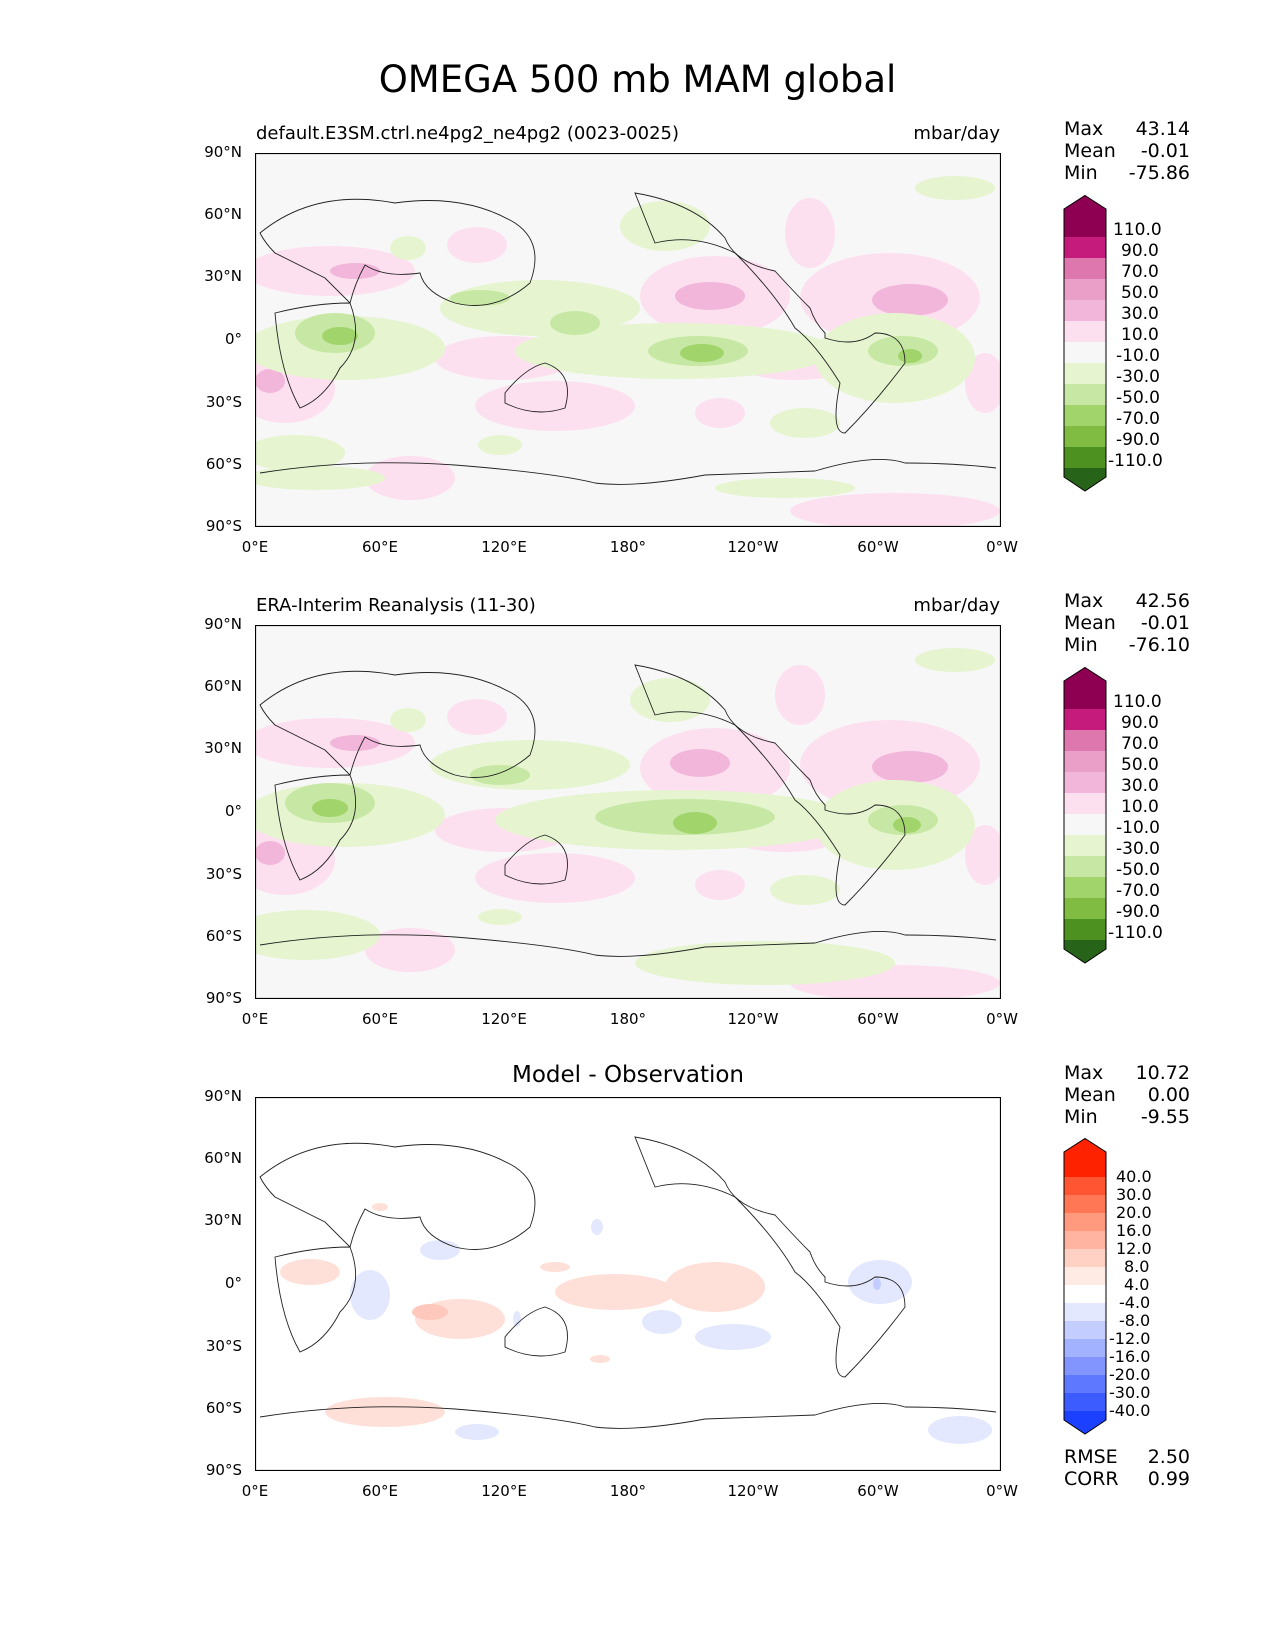 The width and height of the screenshot is (1275, 1650). Describe the element at coordinates (1130, 1374) in the screenshot. I see `cbar3-label: -20.0` at that location.